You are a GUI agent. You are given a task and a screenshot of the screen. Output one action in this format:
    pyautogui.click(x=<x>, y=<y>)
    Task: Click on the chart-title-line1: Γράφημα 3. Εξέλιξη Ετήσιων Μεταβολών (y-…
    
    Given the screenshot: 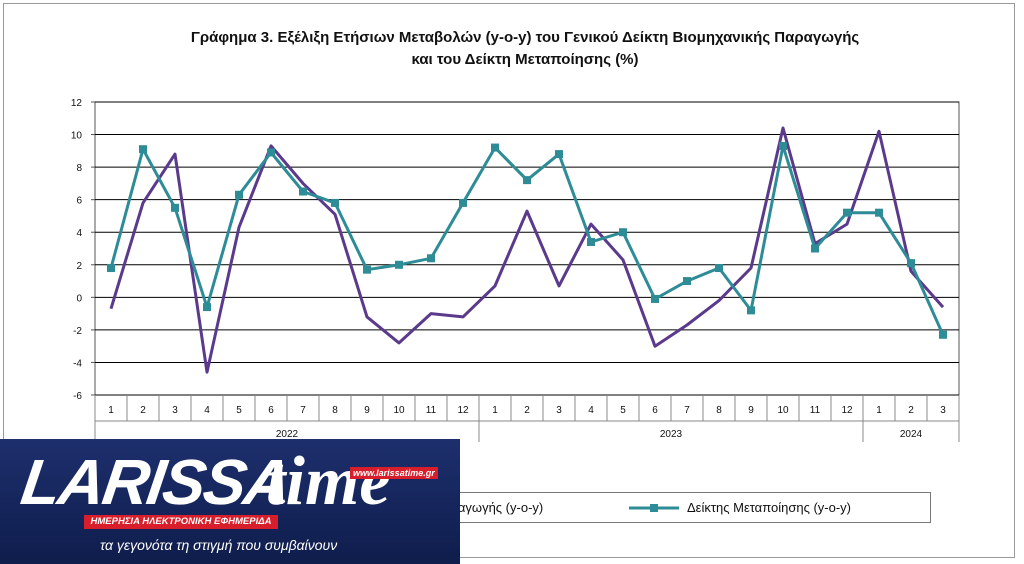 What is the action you would take?
    pyautogui.click(x=525, y=37)
    